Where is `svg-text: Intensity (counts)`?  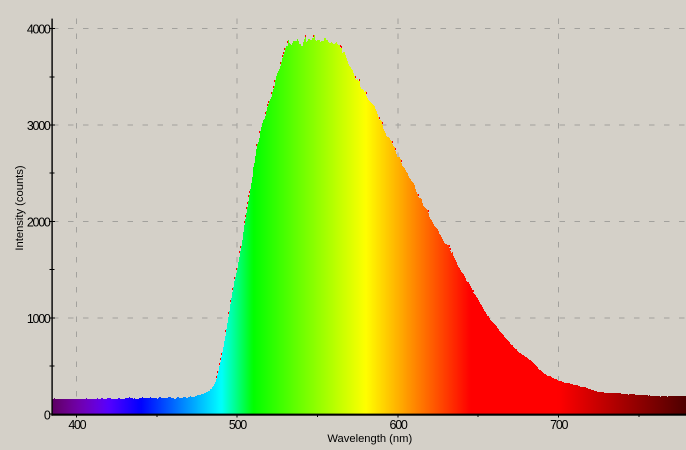 svg-text: Intensity (counts) is located at coordinates (20, 207).